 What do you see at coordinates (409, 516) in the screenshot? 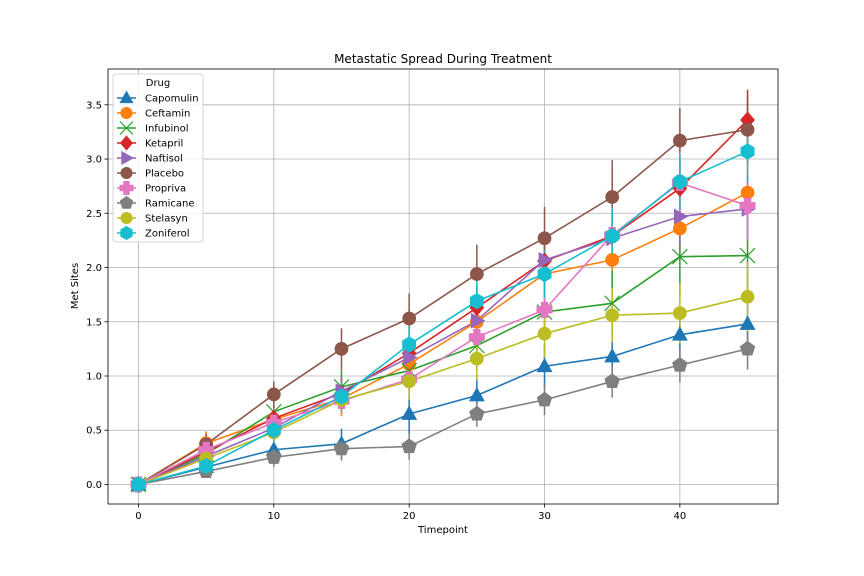
I see `x-tick-label: 20` at bounding box center [409, 516].